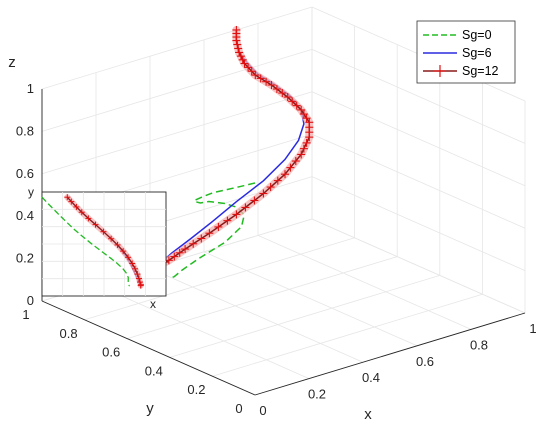 The image size is (550, 431). Describe the element at coordinates (150, 408) in the screenshot. I see `y-axis-label: y` at that location.